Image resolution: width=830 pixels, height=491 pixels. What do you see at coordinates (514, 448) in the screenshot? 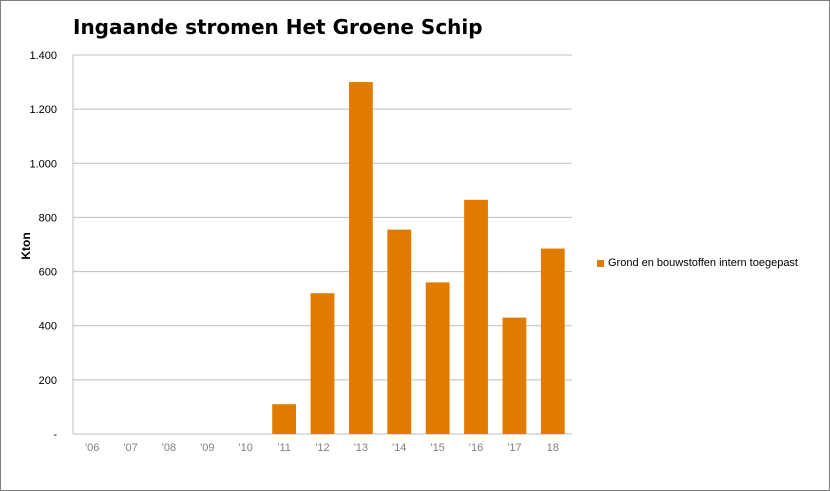
I see `x-tick-label: '17` at bounding box center [514, 448].